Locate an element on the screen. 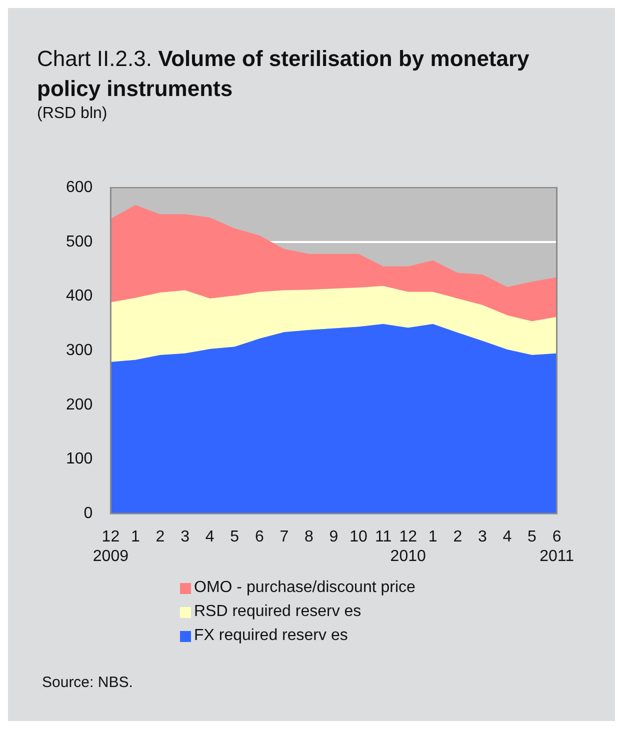 This screenshot has width=623, height=736. y-tick-label: 500 is located at coordinates (79, 241).